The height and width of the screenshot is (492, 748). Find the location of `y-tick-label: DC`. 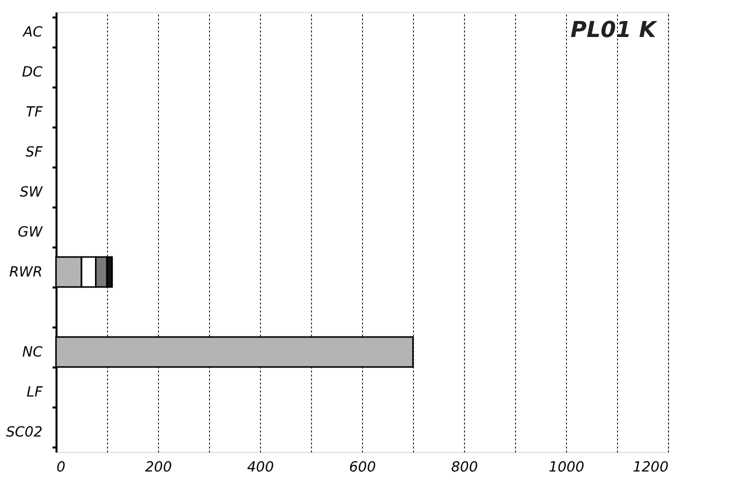

y-tick-label: DC is located at coordinates (32, 72).